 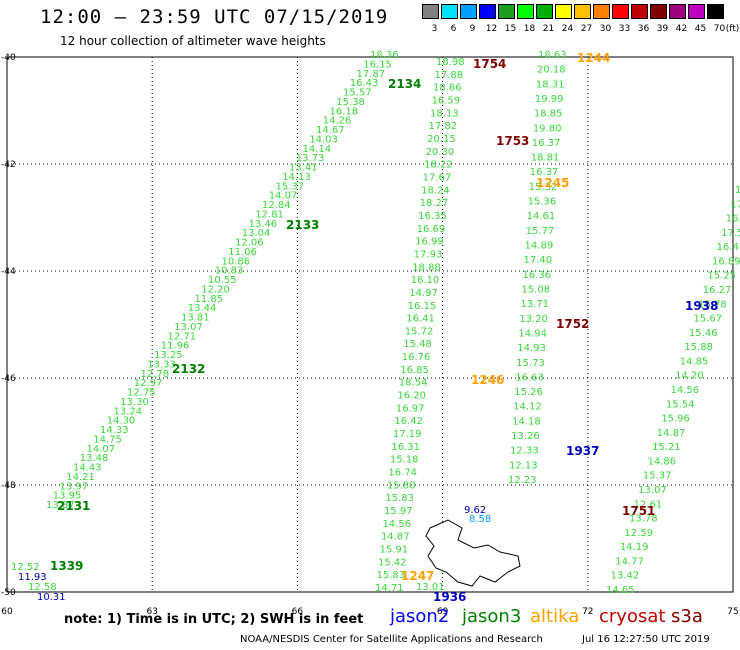 I want to click on legend-jason2: jason2, so click(x=420, y=616).